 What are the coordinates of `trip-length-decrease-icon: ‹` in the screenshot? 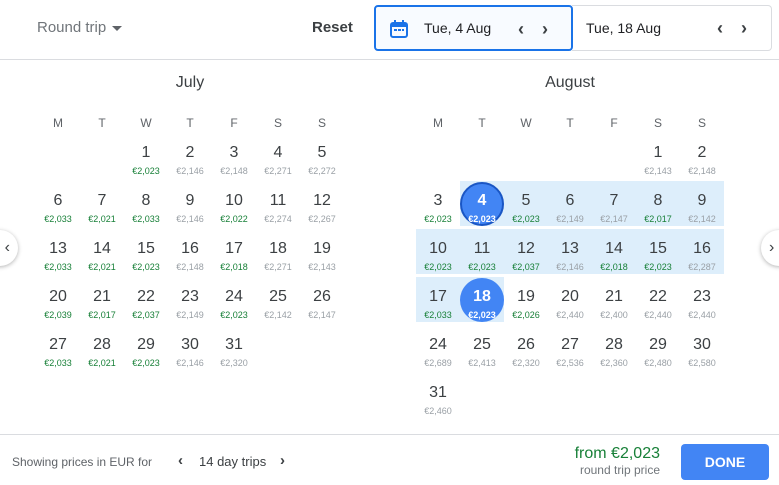 It's located at (180, 460).